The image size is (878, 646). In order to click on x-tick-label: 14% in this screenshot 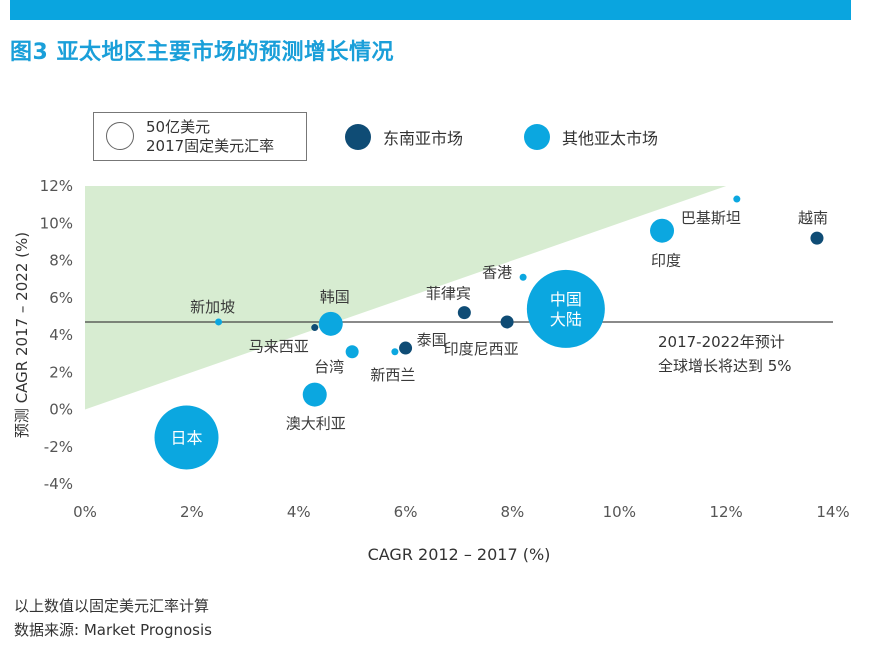, I will do `click(832, 512)`.